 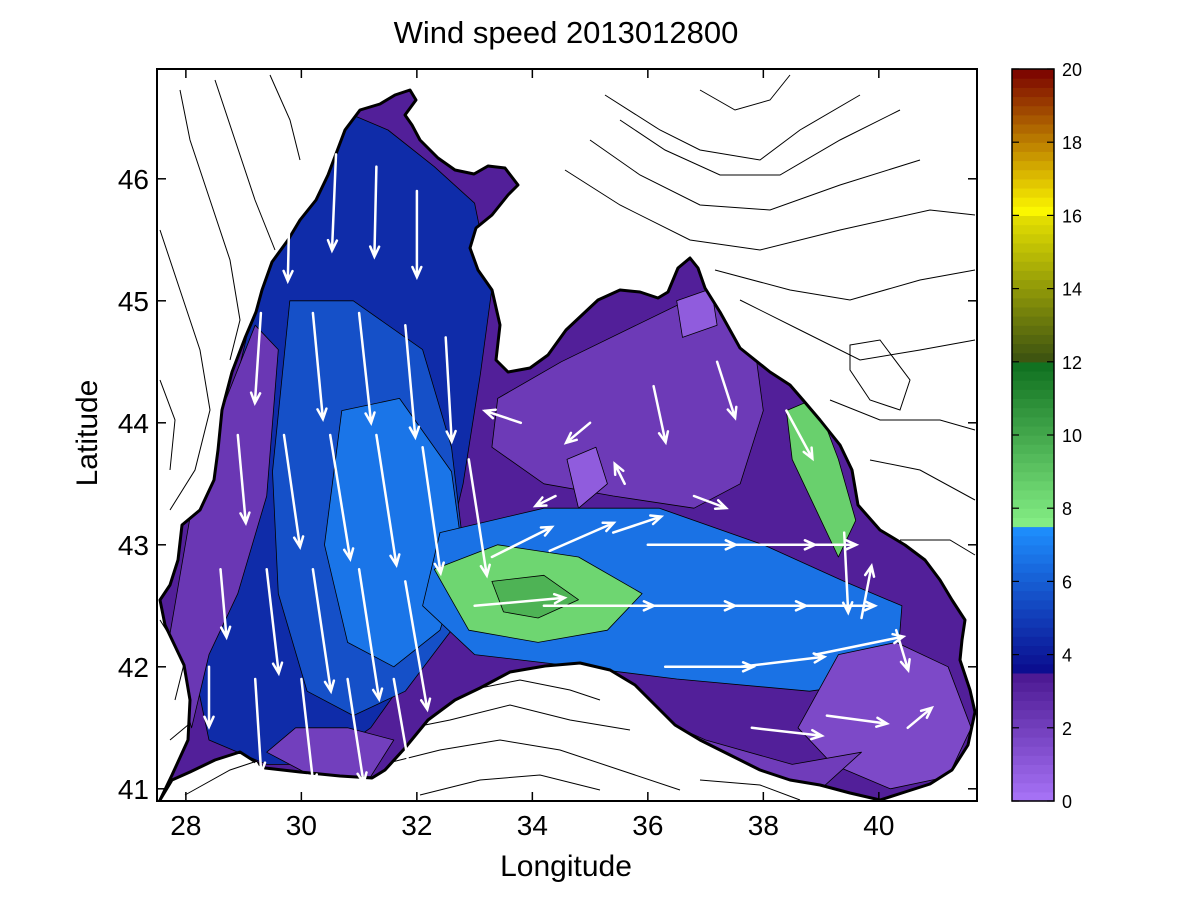 What do you see at coordinates (1067, 582) in the screenshot?
I see `colorbar-tick-label: 6` at bounding box center [1067, 582].